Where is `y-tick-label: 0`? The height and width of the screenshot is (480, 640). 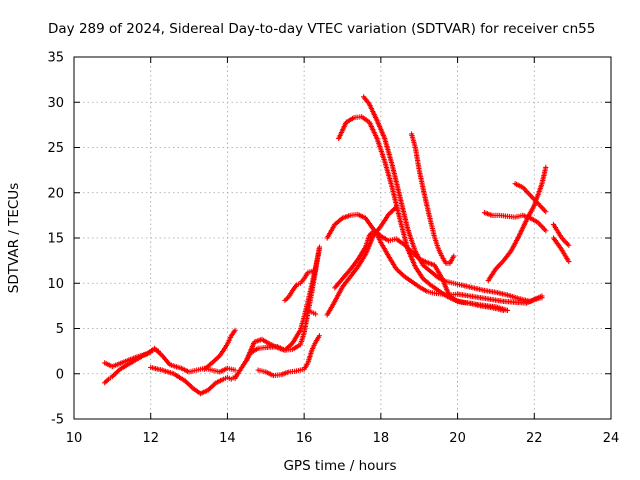 y-tick-label: 0 is located at coordinates (60, 374).